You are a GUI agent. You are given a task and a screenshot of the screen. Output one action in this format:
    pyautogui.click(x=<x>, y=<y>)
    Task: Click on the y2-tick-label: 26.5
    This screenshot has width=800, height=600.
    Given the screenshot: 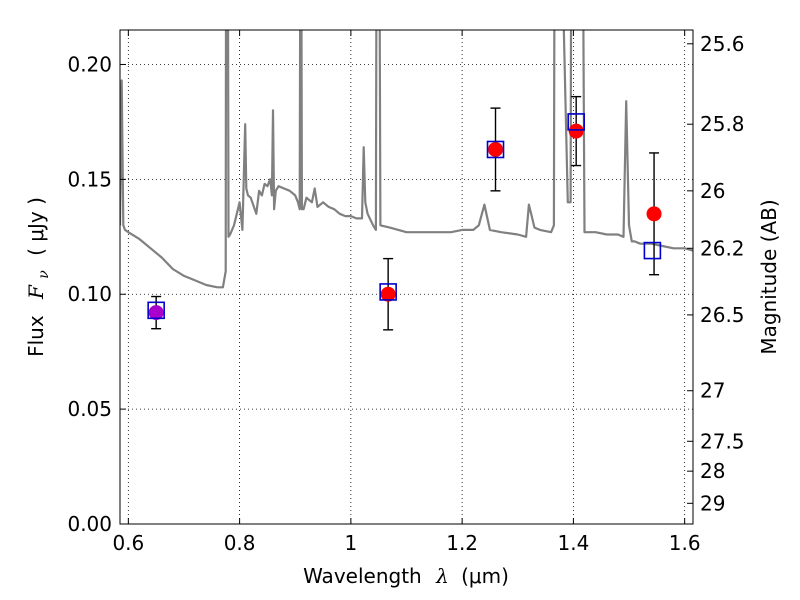 What is the action you would take?
    pyautogui.click(x=722, y=315)
    